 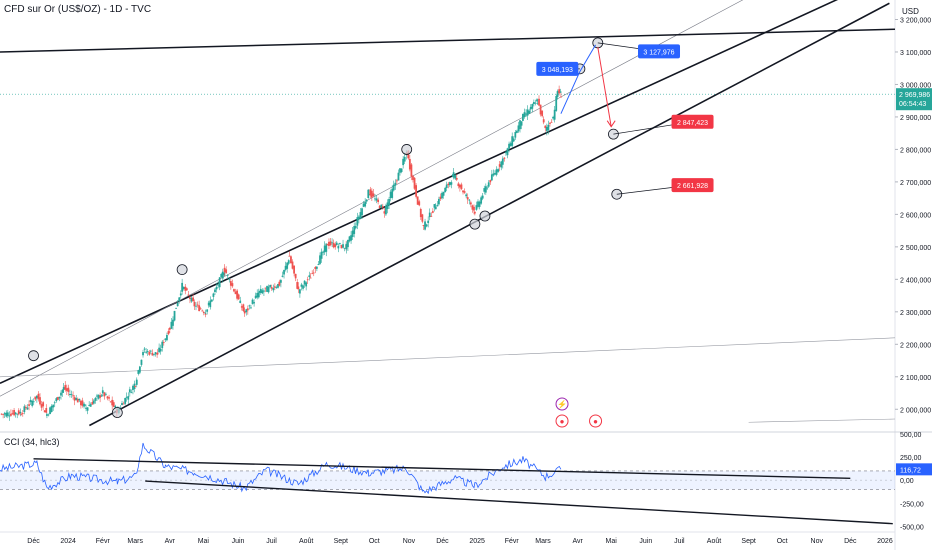 I want to click on time-tick-label: Nov, so click(x=817, y=541).